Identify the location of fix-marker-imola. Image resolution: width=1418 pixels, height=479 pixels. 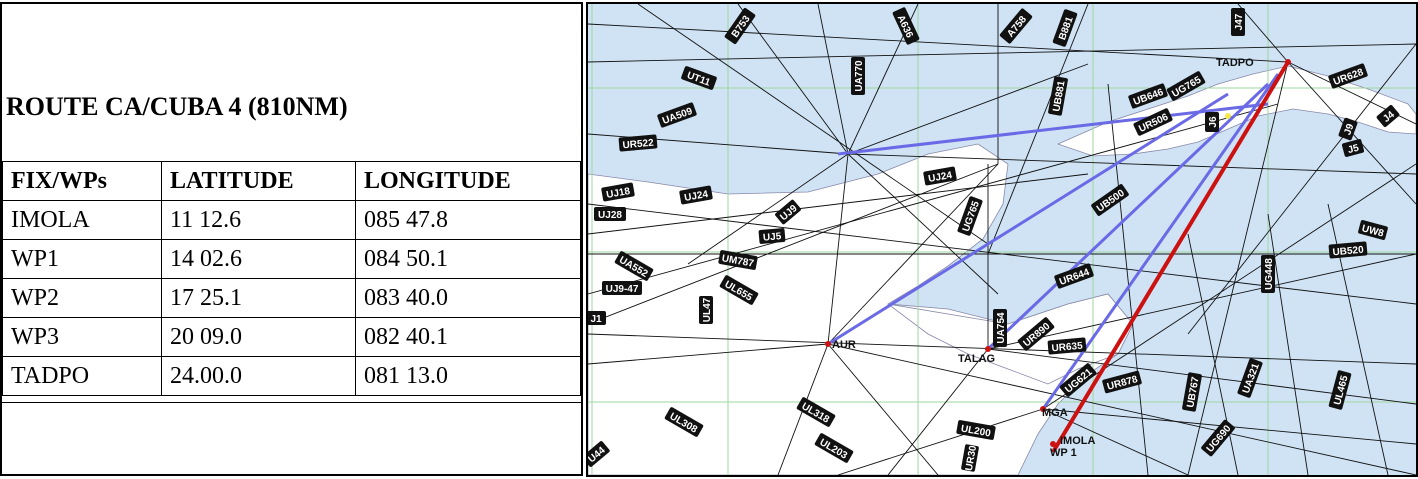
(1053, 444).